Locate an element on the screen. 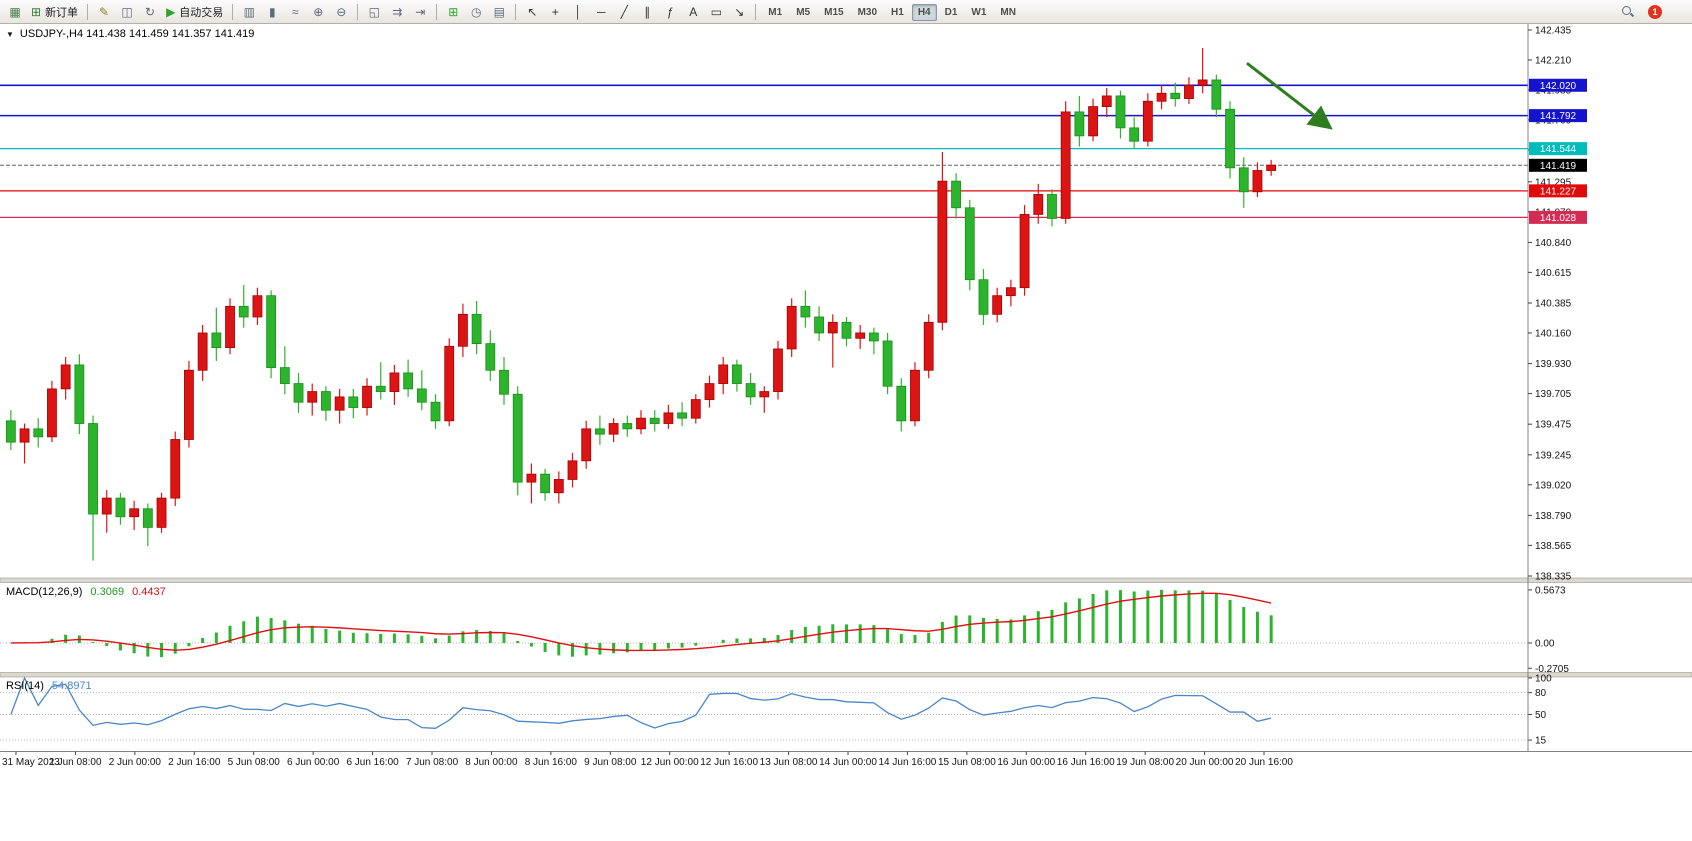 The width and height of the screenshot is (1692, 841). trendline-button: ╱ is located at coordinates (624, 12).